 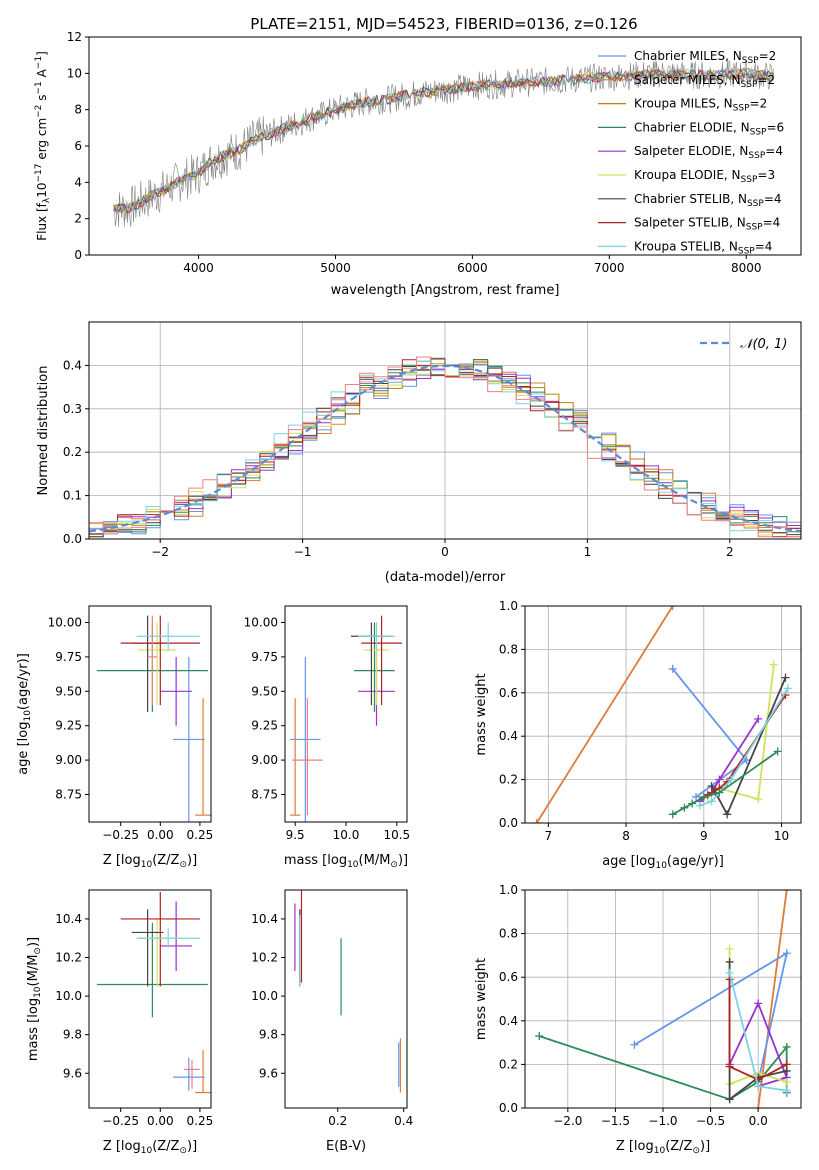 What do you see at coordinates (264, 691) in the screenshot?
I see `y-tick-label: 9.50` at bounding box center [264, 691].